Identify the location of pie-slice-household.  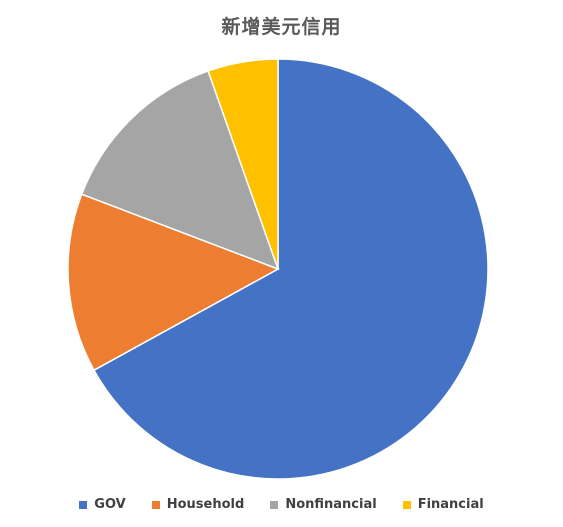
(173, 282).